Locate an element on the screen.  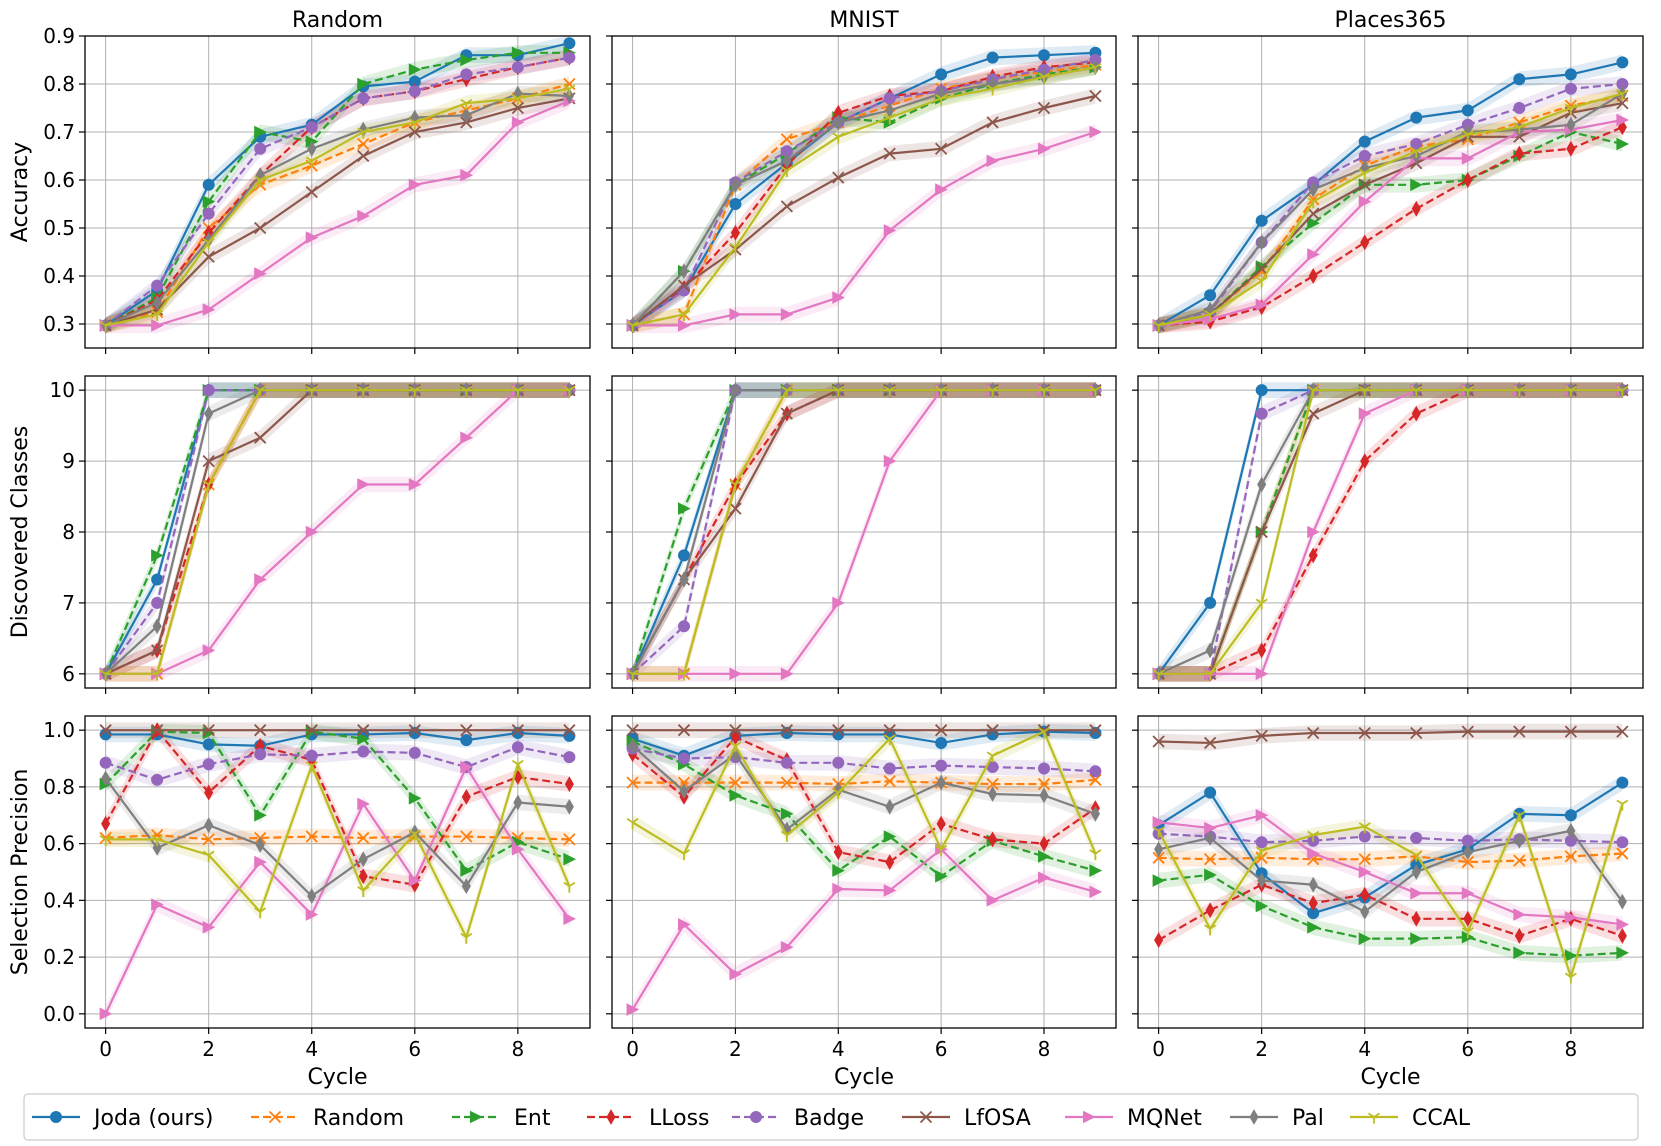
line-joda-ours is located at coordinates (337, 184).